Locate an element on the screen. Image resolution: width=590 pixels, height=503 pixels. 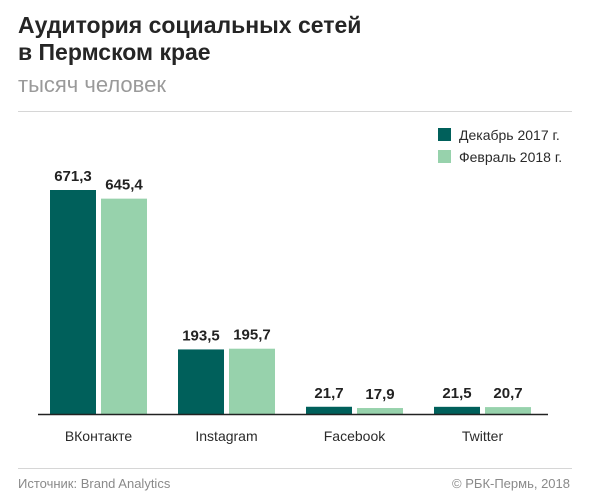
category-label: Instagram is located at coordinates (226, 436).